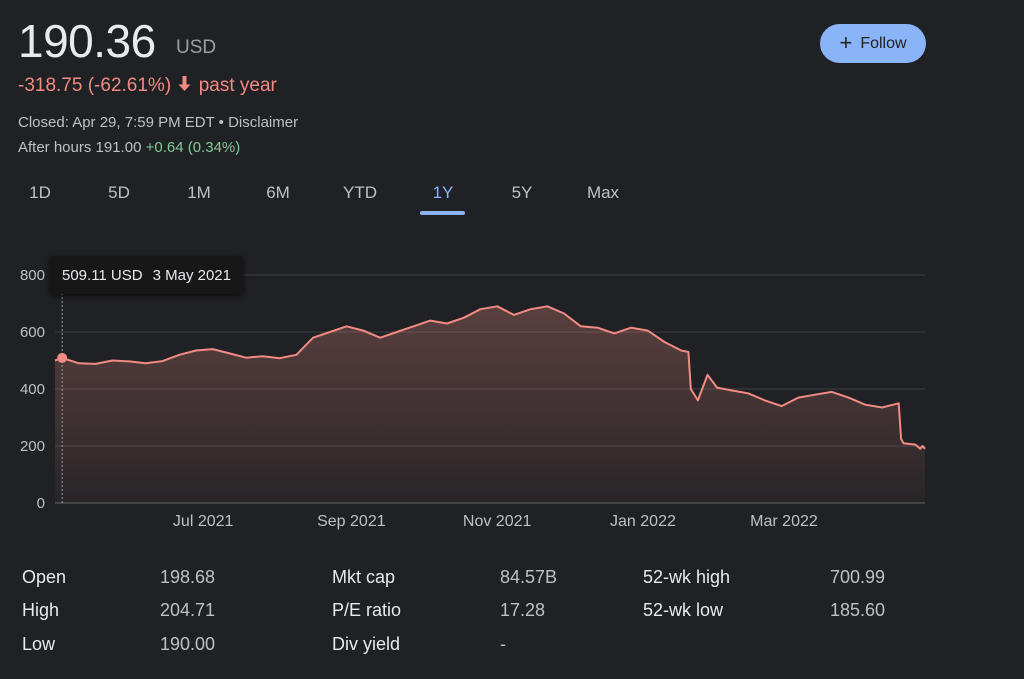 The image size is (1024, 679). I want to click on y-tick-label: 0, so click(41, 503).